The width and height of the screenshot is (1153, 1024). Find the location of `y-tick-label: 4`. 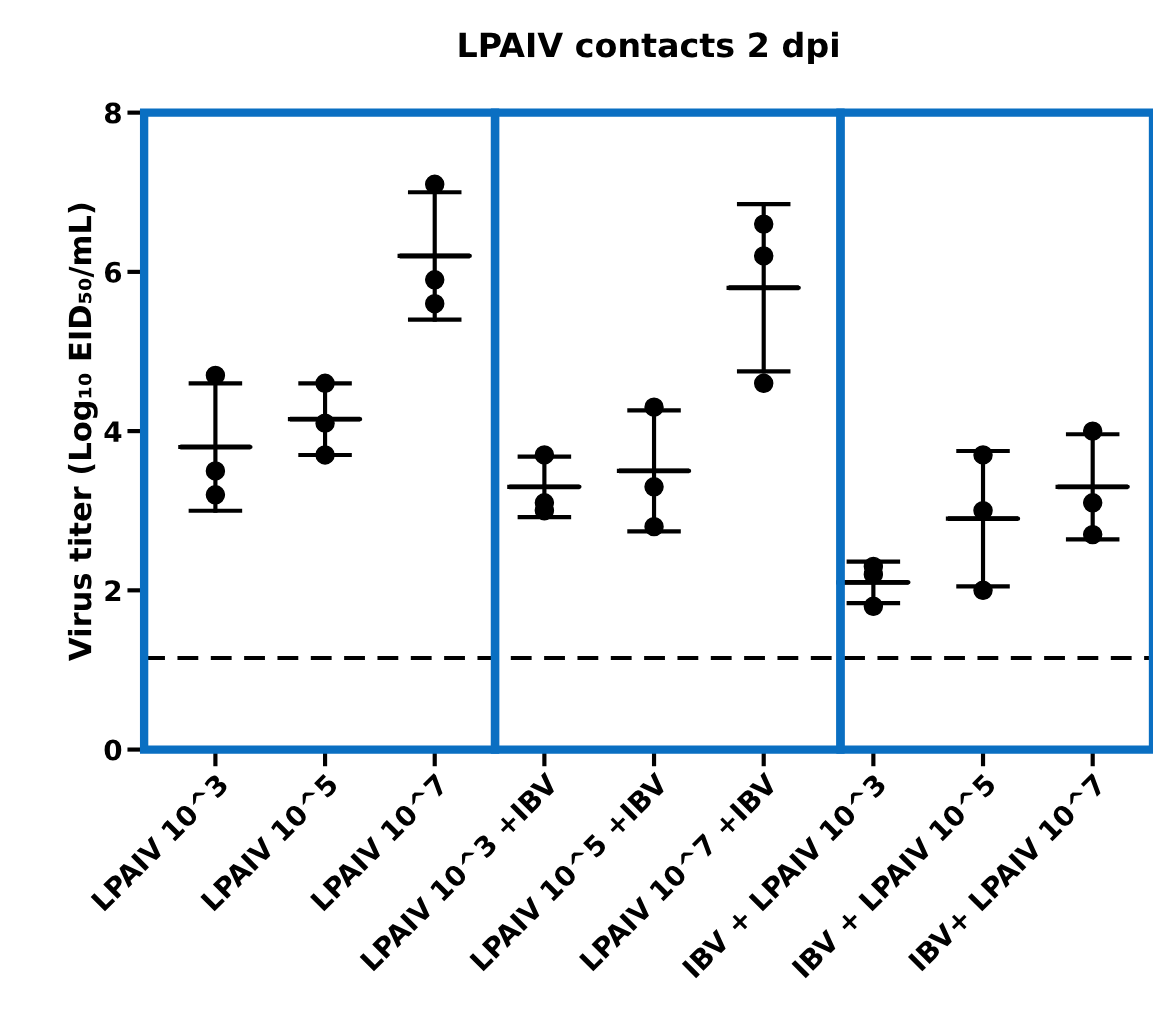

y-tick-label: 4 is located at coordinates (113, 431).